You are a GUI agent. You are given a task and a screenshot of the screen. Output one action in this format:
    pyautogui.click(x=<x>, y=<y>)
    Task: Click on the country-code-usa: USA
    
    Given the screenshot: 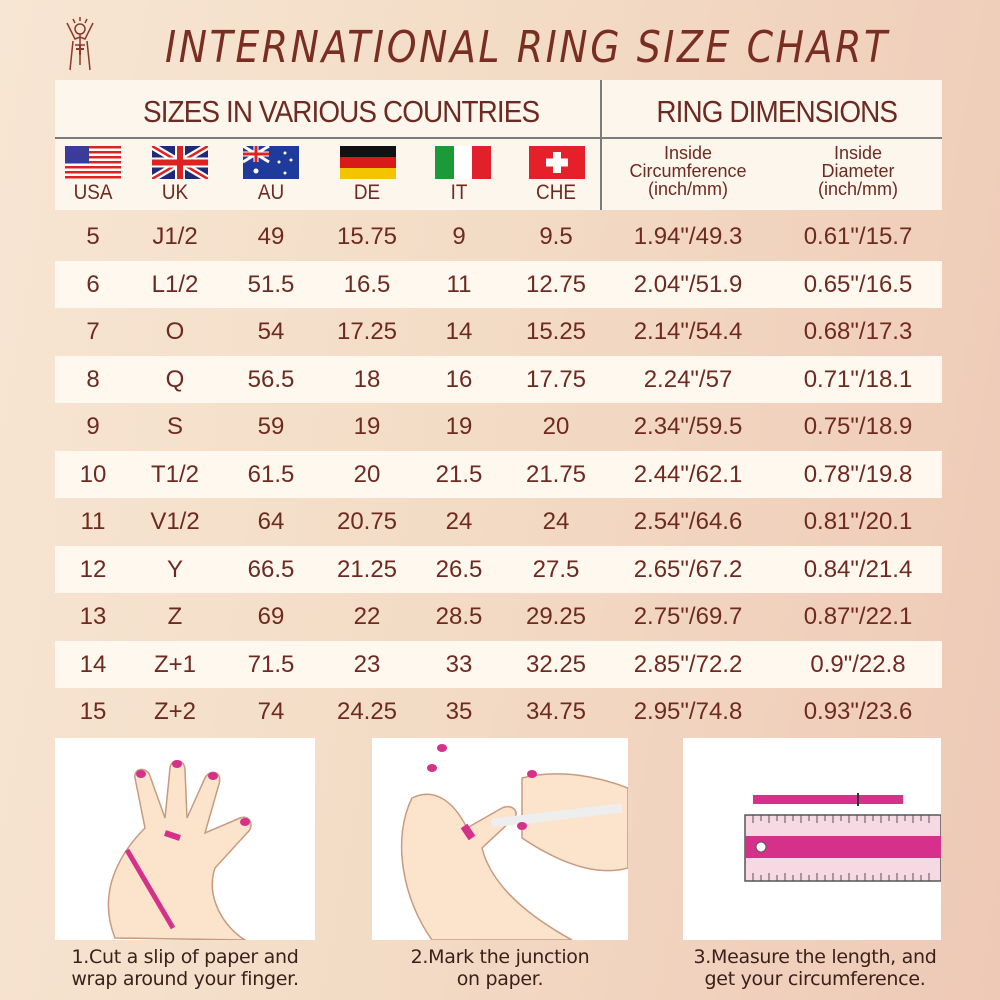 What is the action you would take?
    pyautogui.click(x=93, y=192)
    